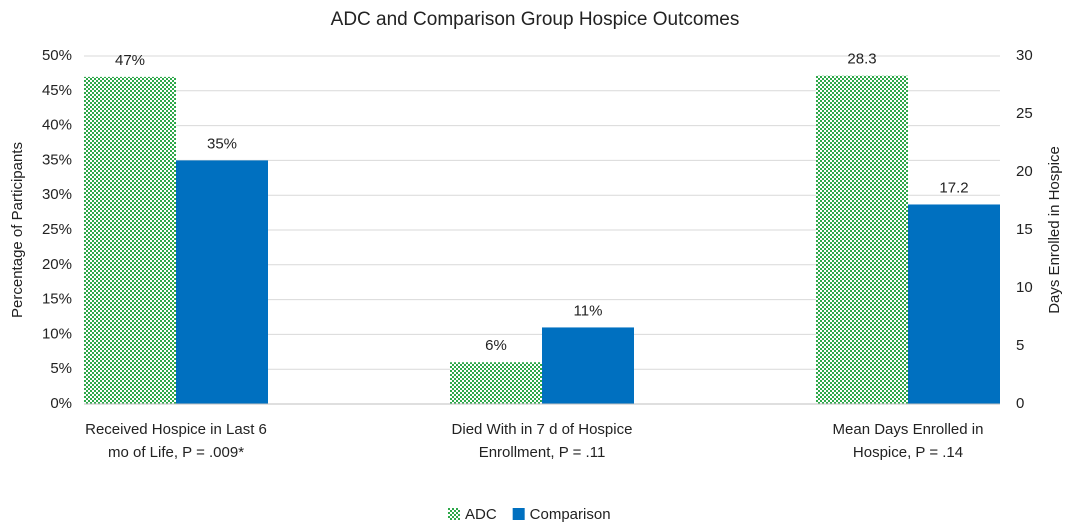 The width and height of the screenshot is (1065, 523). Describe the element at coordinates (481, 514) in the screenshot. I see `legend-label: ADC` at that location.